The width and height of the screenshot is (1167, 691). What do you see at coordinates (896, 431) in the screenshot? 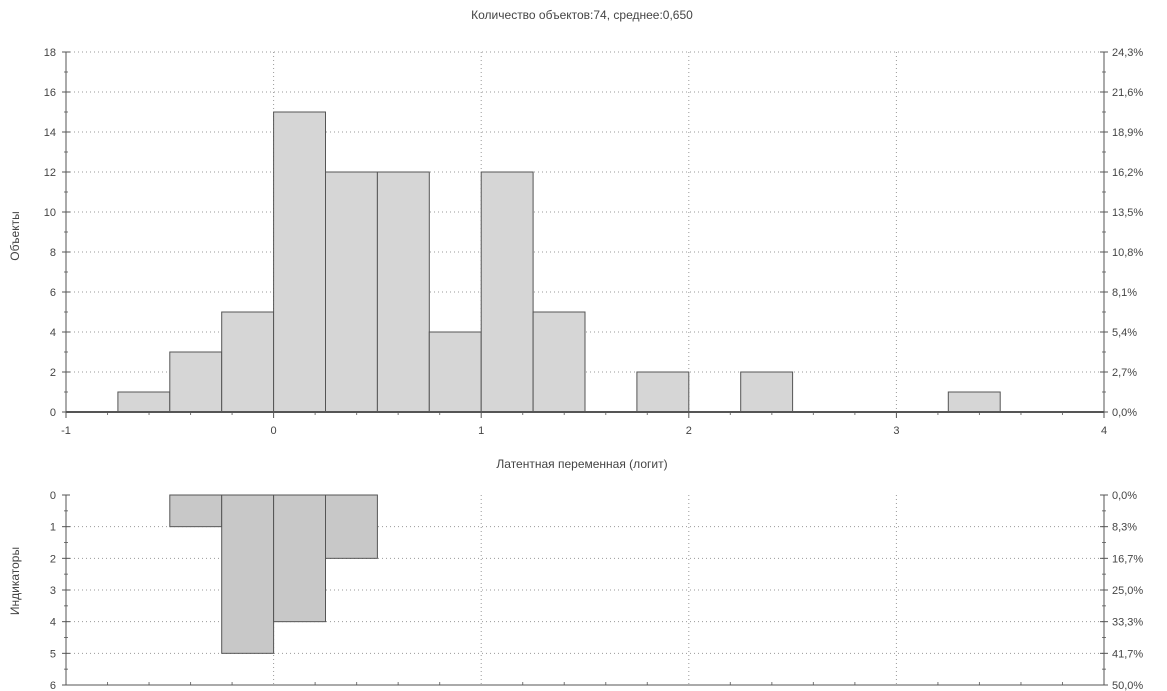
I see `x-tick-label: 3` at bounding box center [896, 431].